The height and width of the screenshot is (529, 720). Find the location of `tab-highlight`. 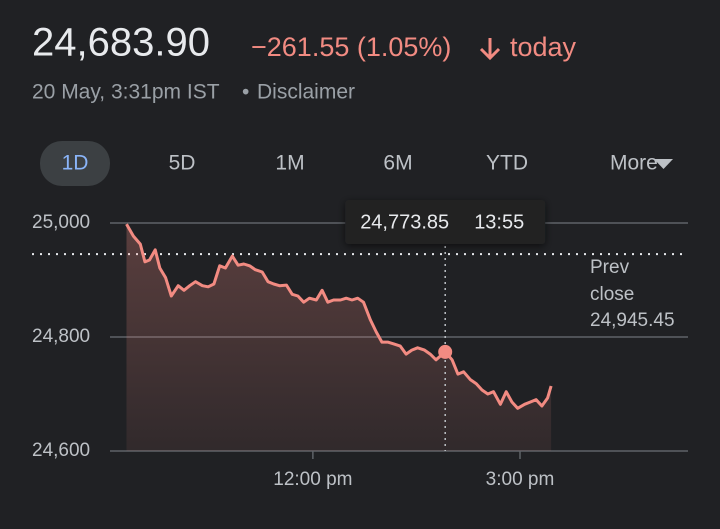

tab-highlight is located at coordinates (75, 163).